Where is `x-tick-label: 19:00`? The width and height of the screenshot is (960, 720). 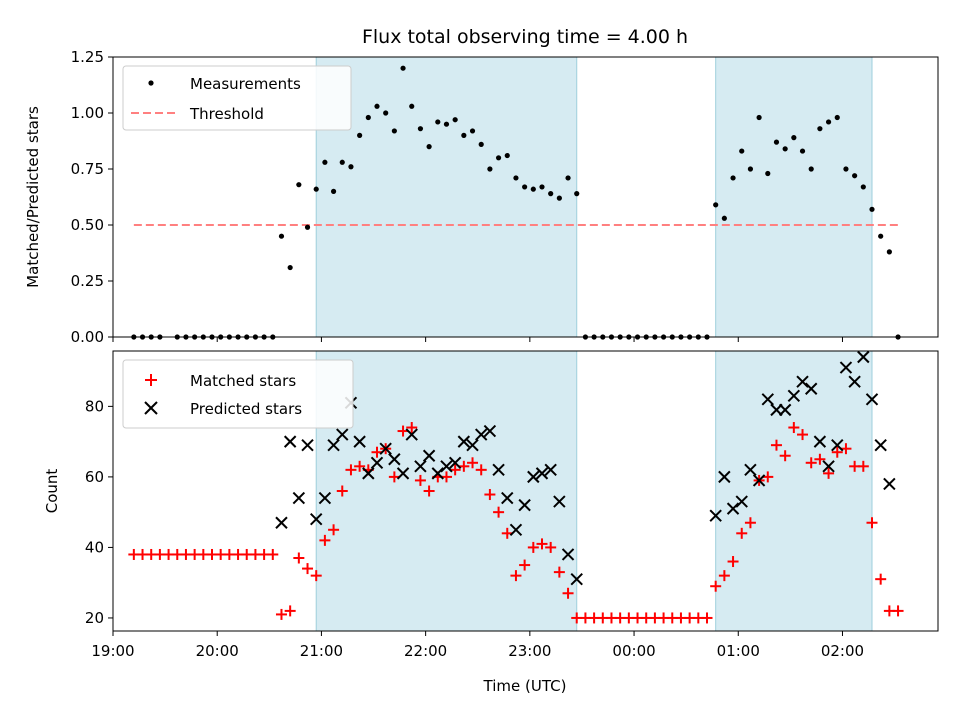 x-tick-label: 19:00 is located at coordinates (112, 651).